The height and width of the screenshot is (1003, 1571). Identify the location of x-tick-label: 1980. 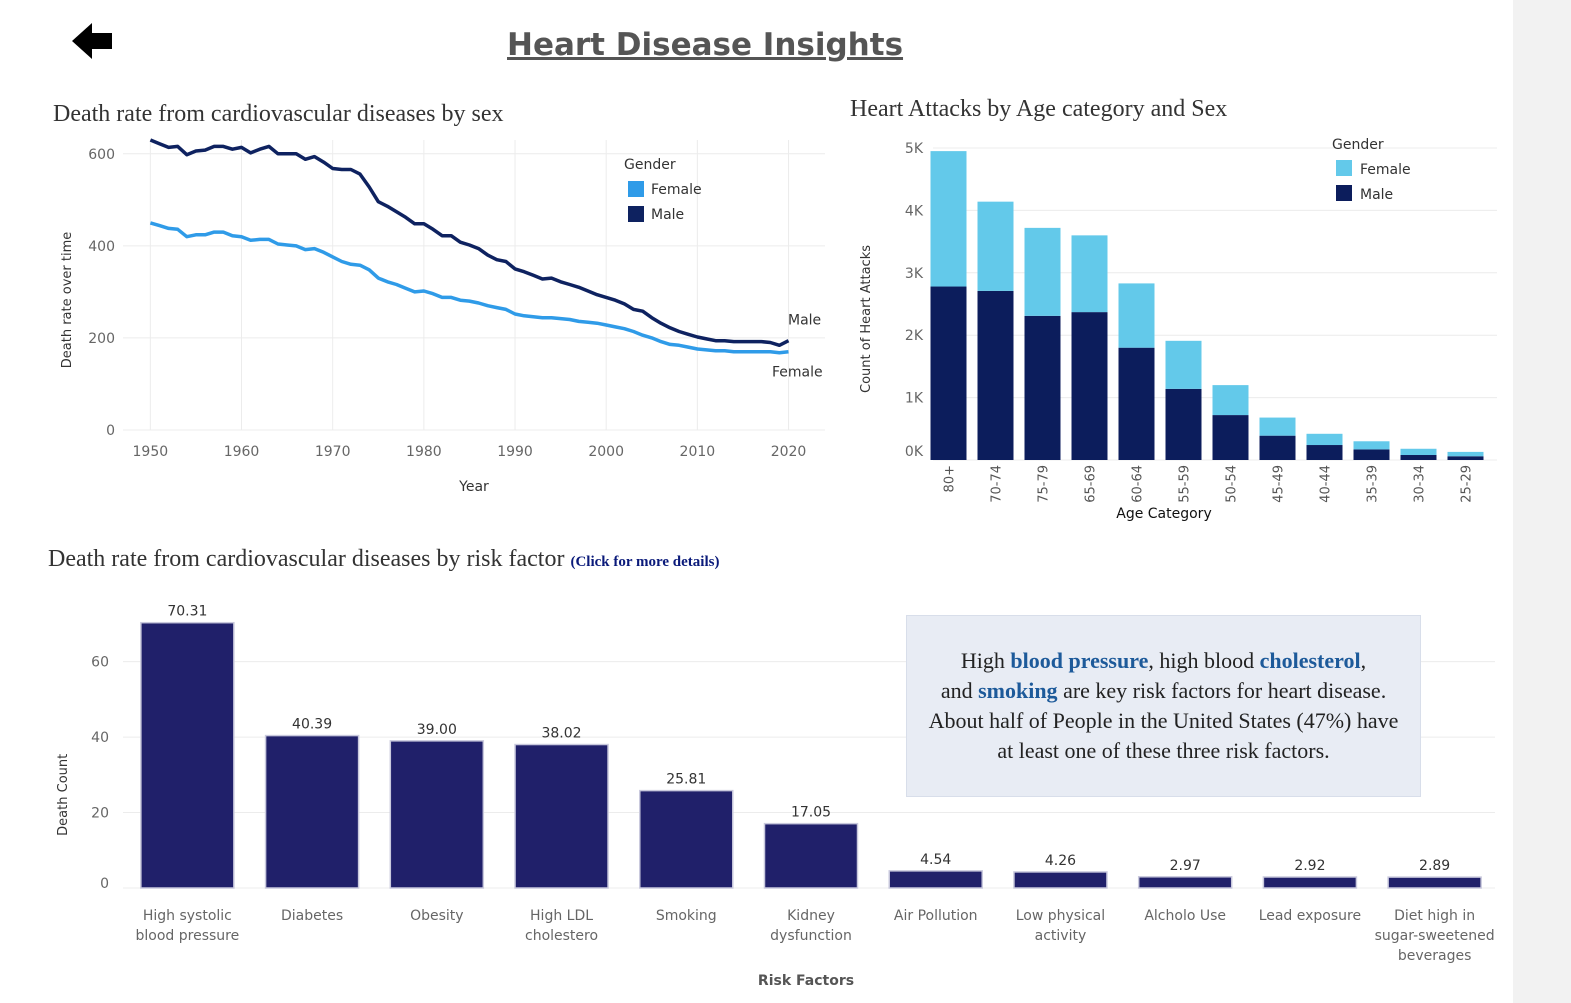
(424, 452).